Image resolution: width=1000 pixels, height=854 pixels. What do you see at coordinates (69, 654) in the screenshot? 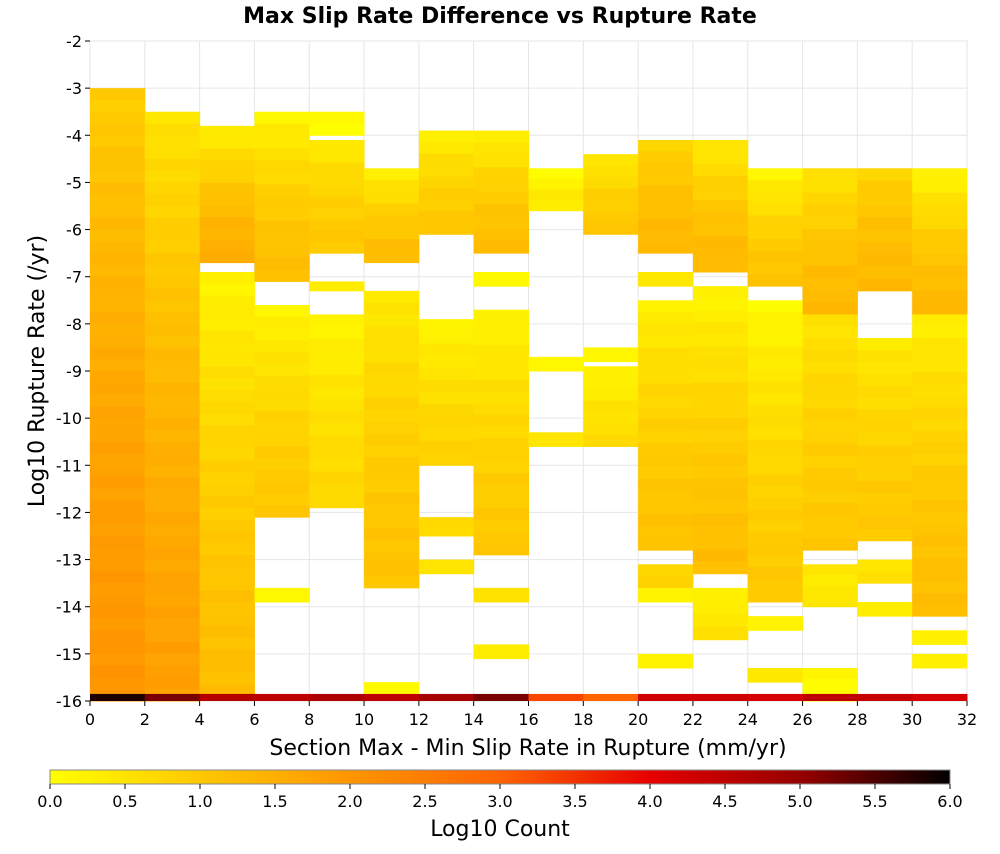
I see `y-tick-label: -15` at bounding box center [69, 654].